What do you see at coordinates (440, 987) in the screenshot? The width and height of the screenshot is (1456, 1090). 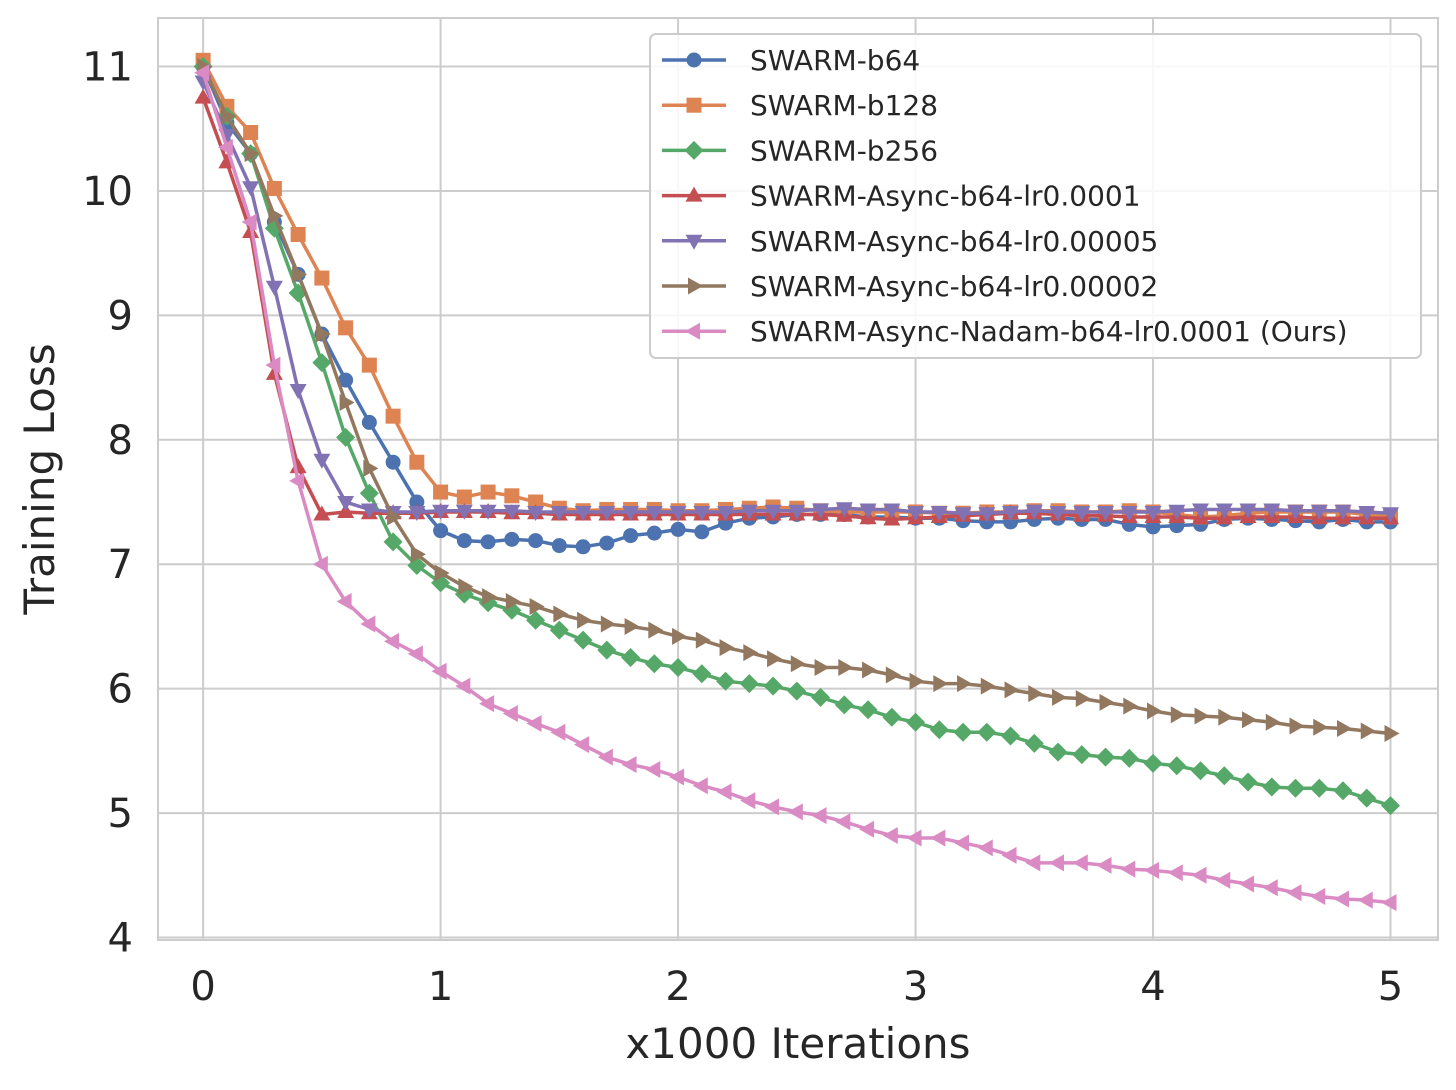 I see `x-tick-label: 1` at bounding box center [440, 987].